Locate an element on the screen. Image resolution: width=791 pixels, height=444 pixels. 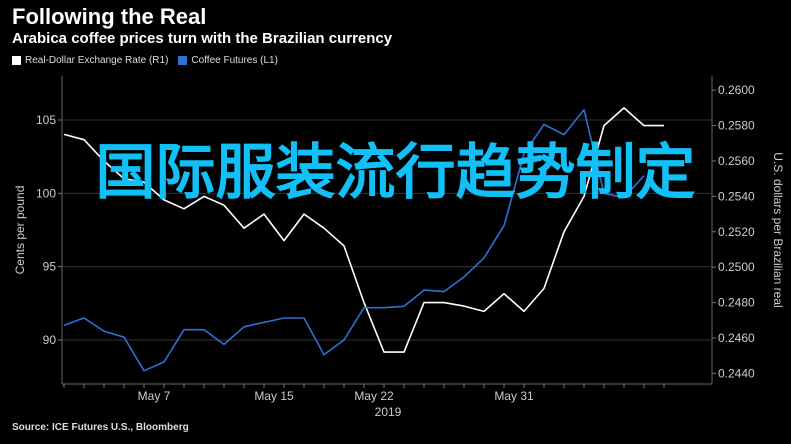
left-axis-title: Cents per pound is located at coordinates (20, 230).